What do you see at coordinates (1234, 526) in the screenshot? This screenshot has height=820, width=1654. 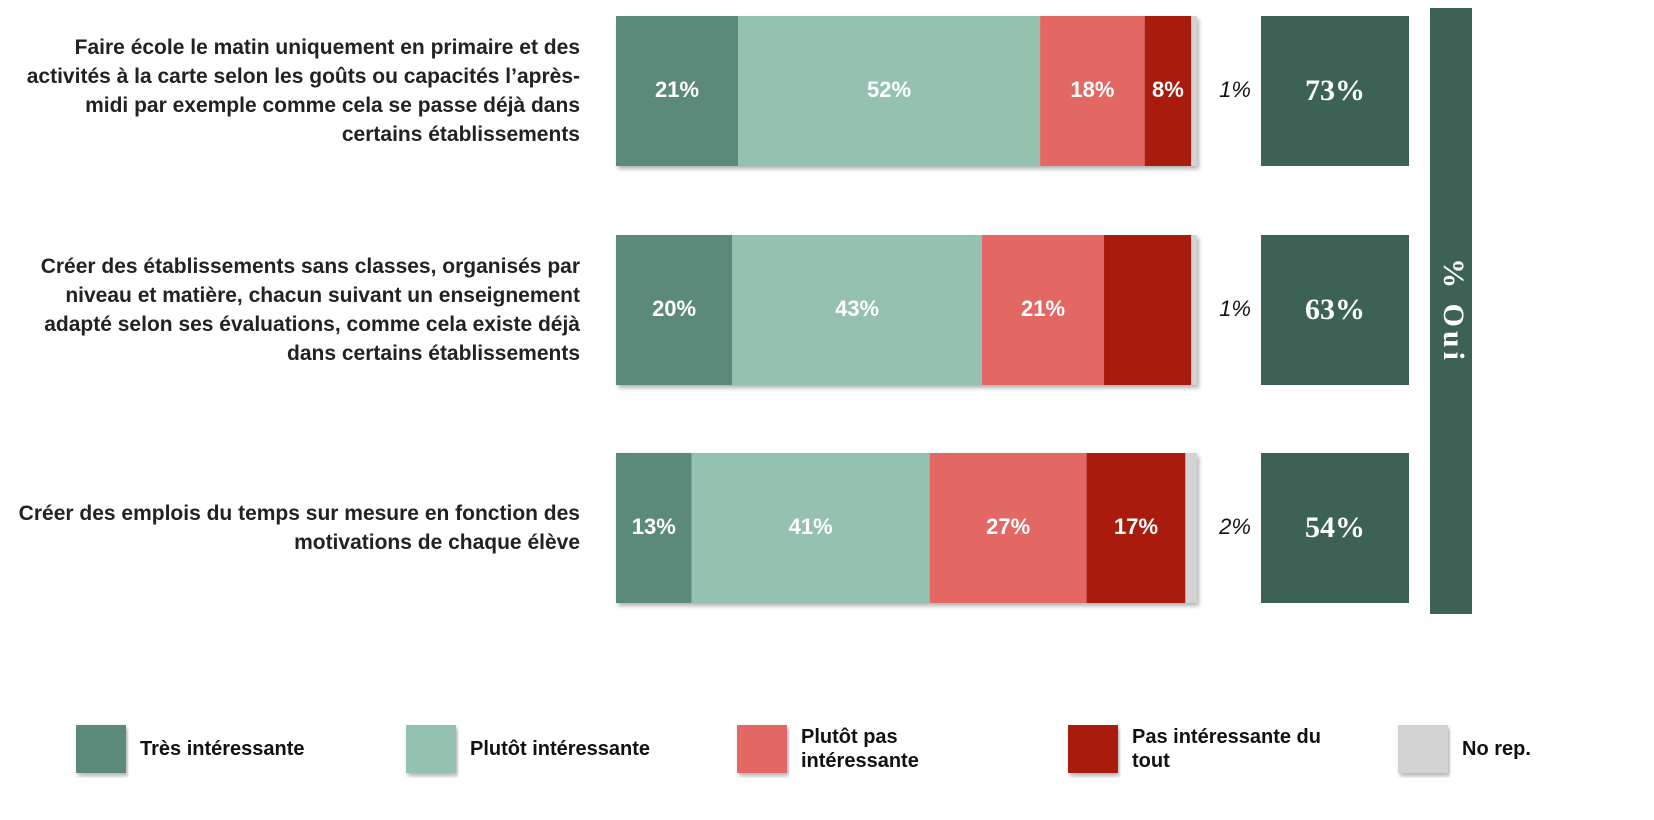 I see `value-label: 2%` at bounding box center [1234, 526].